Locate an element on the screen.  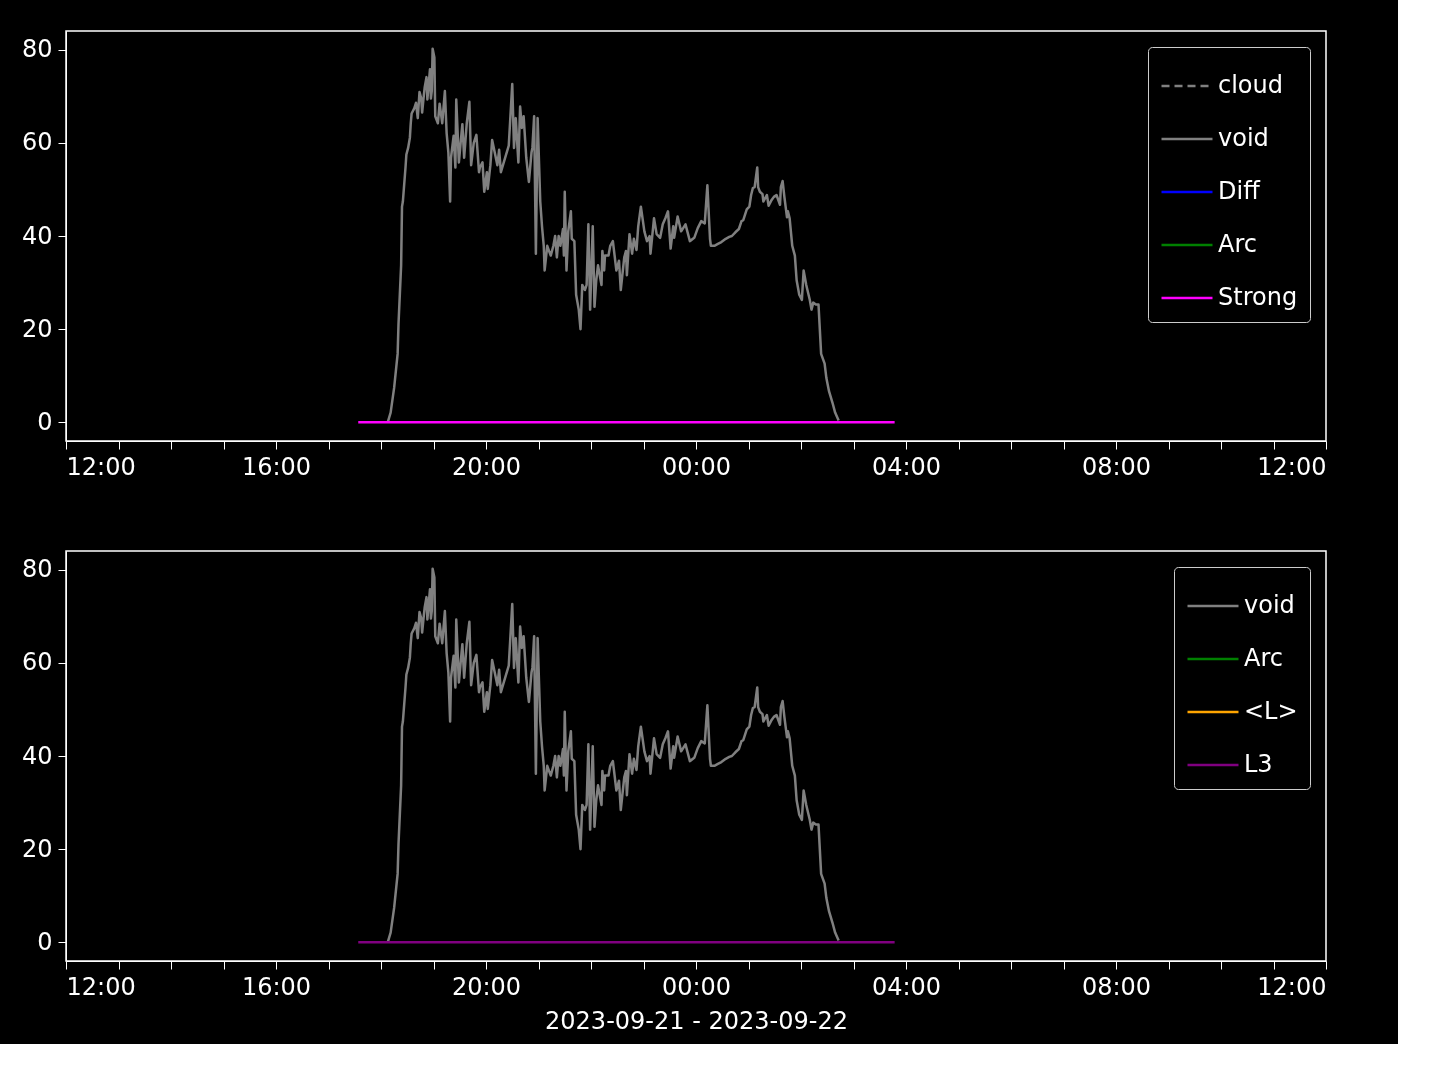
x-axis-title: 2023-09-21 - 2023-09-22 is located at coordinates (696, 1020).